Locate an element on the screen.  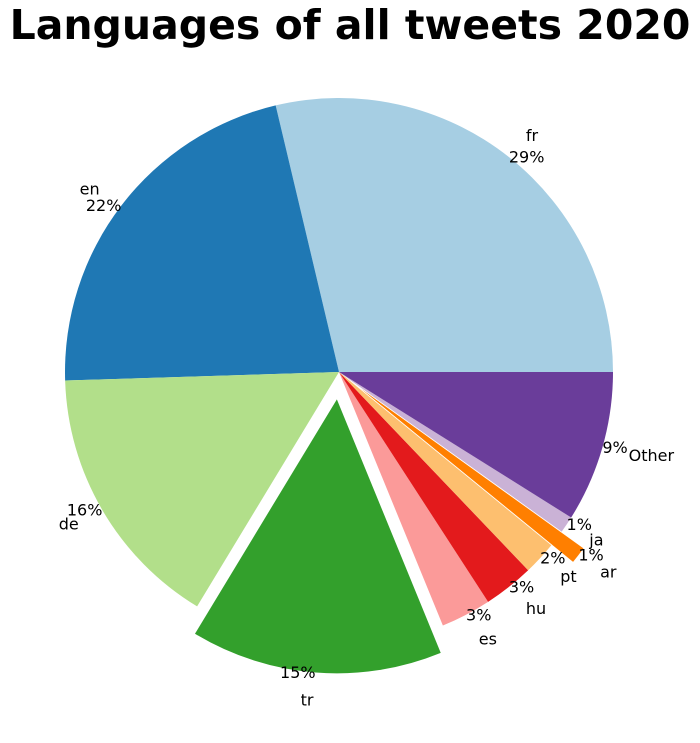
slice-percent-other: 9% is located at coordinates (614, 447).